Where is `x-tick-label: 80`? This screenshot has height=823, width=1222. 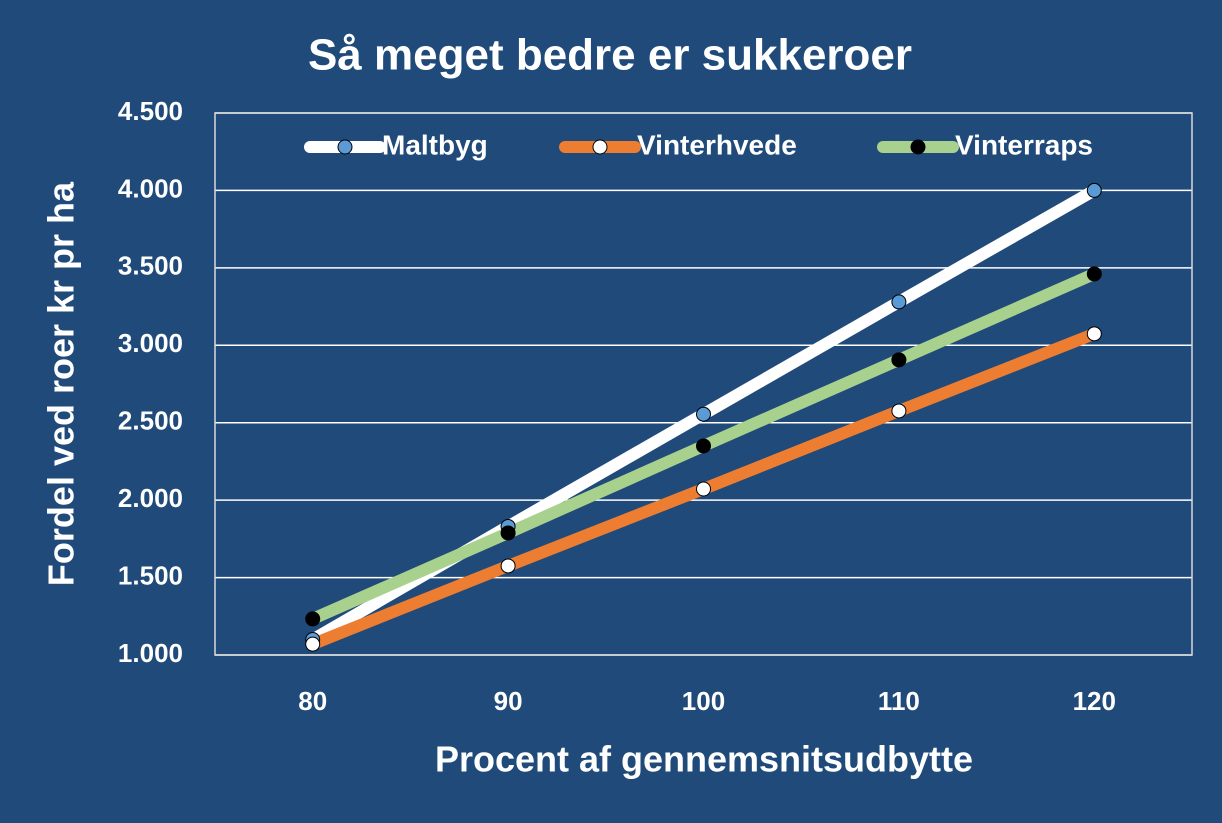 x-tick-label: 80 is located at coordinates (312, 701).